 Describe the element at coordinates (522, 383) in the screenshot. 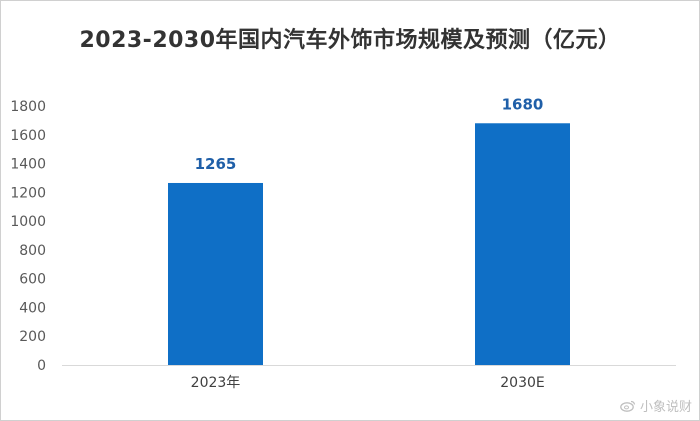

I see `x-tick-label: 2030E` at that location.